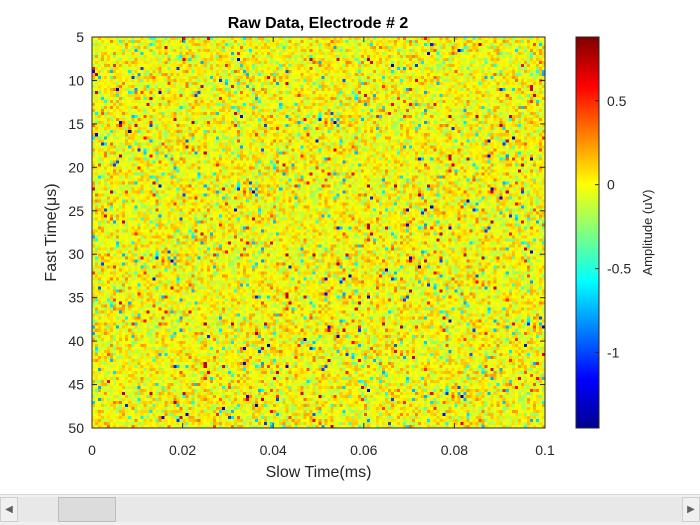  Describe the element at coordinates (76, 80) in the screenshot. I see `y-tick-label: 10` at that location.